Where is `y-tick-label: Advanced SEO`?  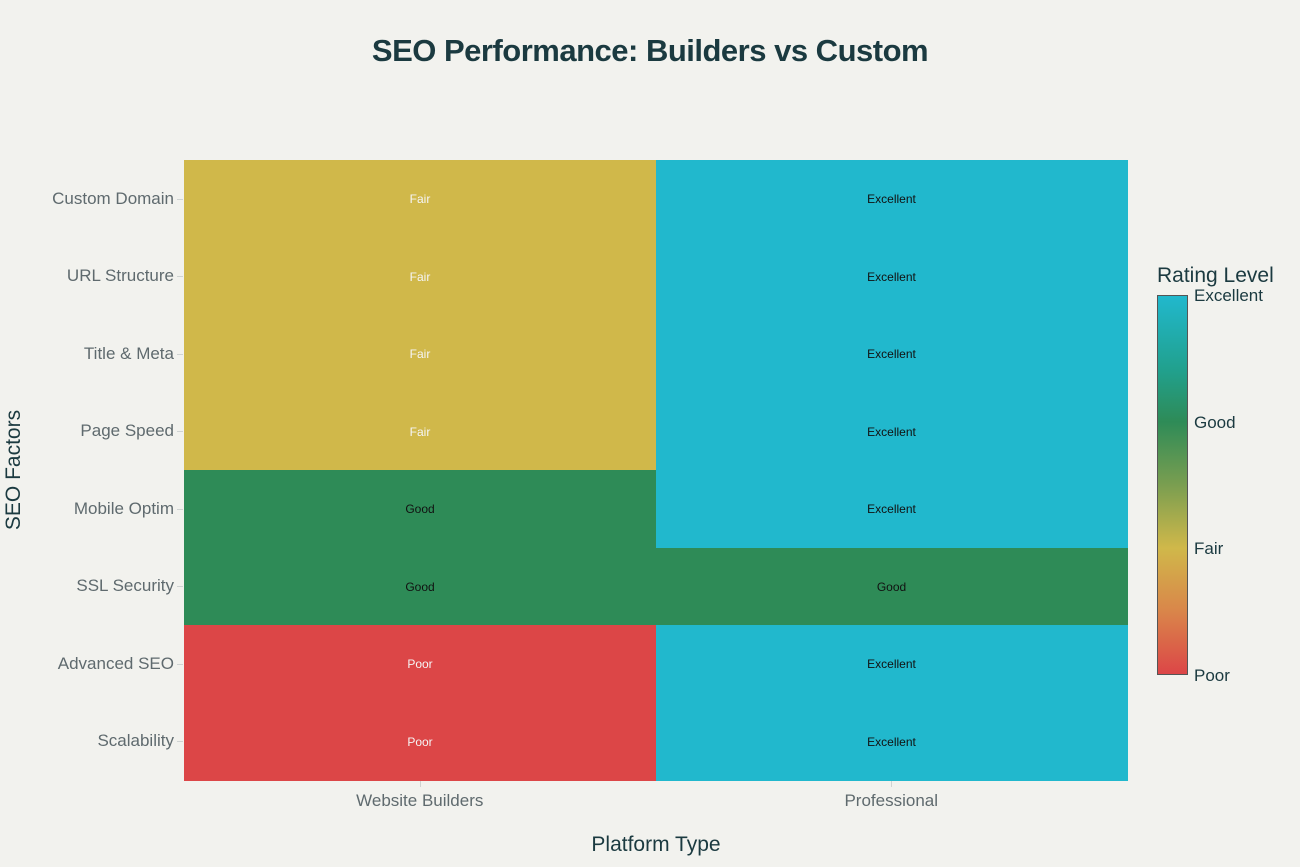 y-tick-label: Advanced SEO is located at coordinates (115, 663).